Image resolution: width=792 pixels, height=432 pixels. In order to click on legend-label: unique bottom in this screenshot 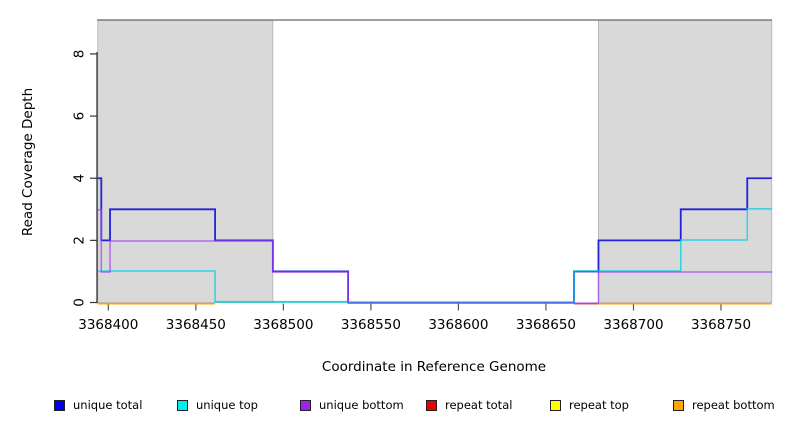, I will do `click(361, 405)`.